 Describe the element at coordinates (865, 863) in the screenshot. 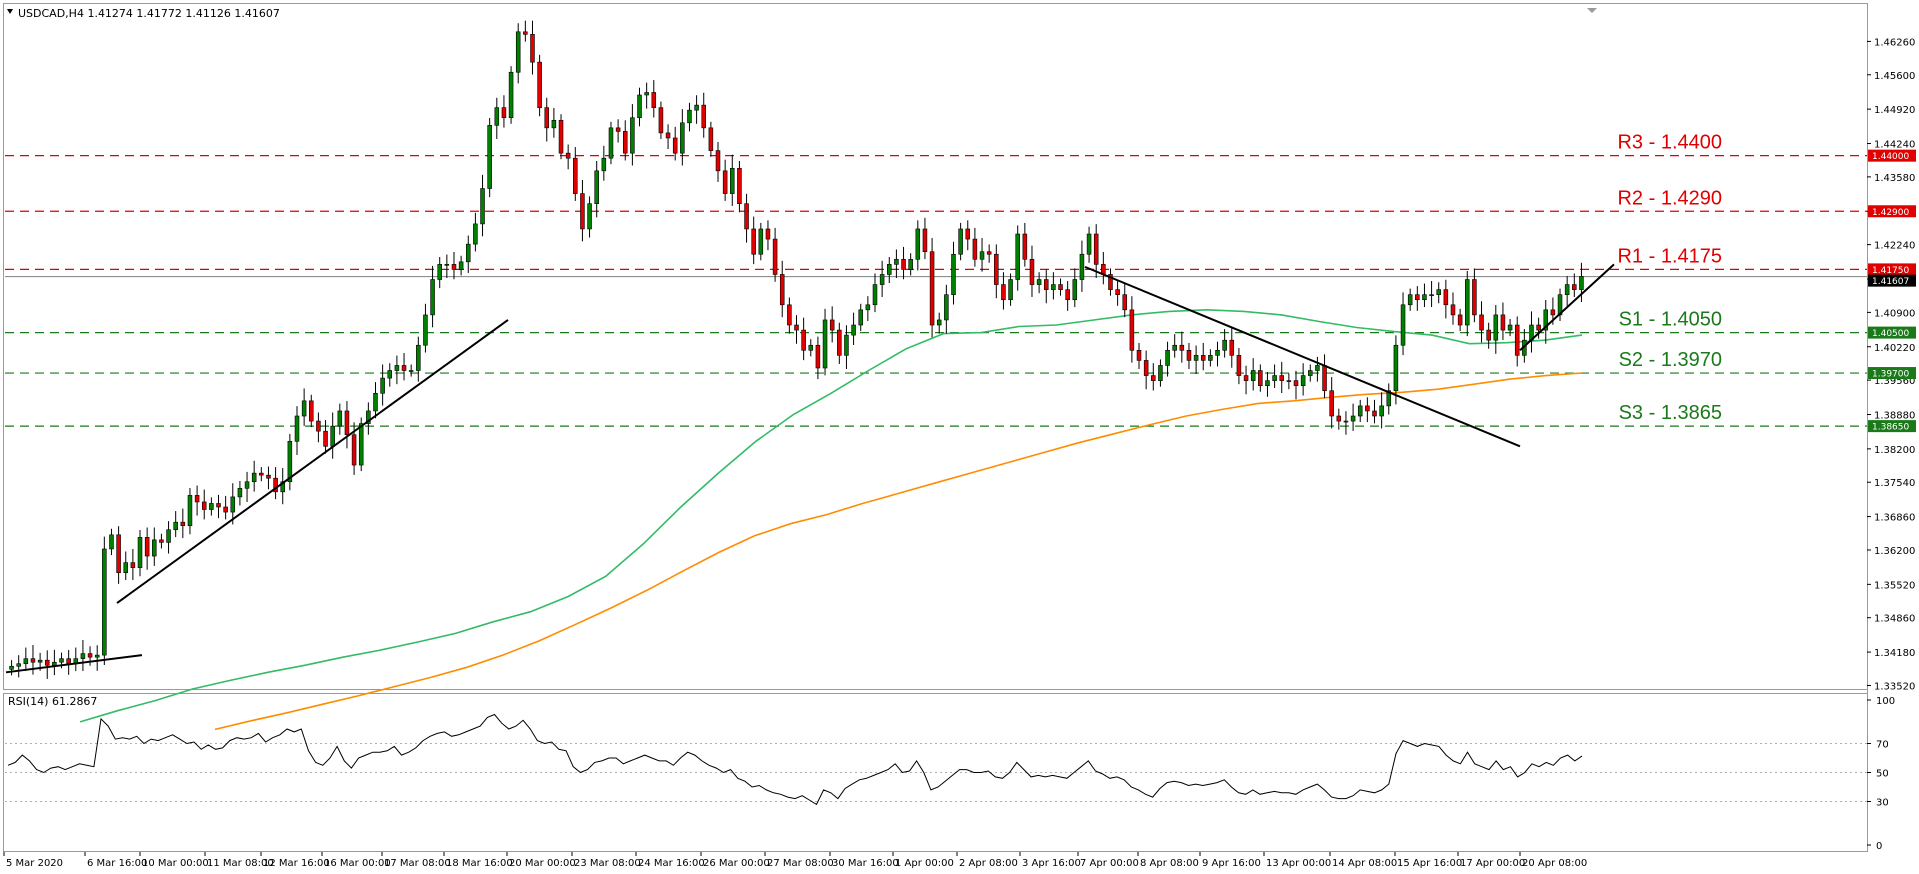

I see `time-tick-label: 30 Mar 16:00` at that location.